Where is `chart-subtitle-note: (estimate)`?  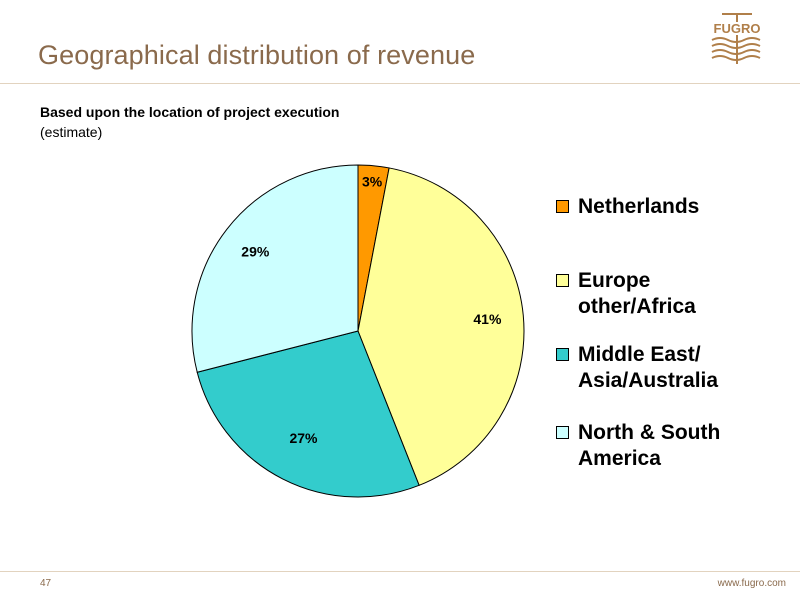
chart-subtitle-note: (estimate) is located at coordinates (71, 132).